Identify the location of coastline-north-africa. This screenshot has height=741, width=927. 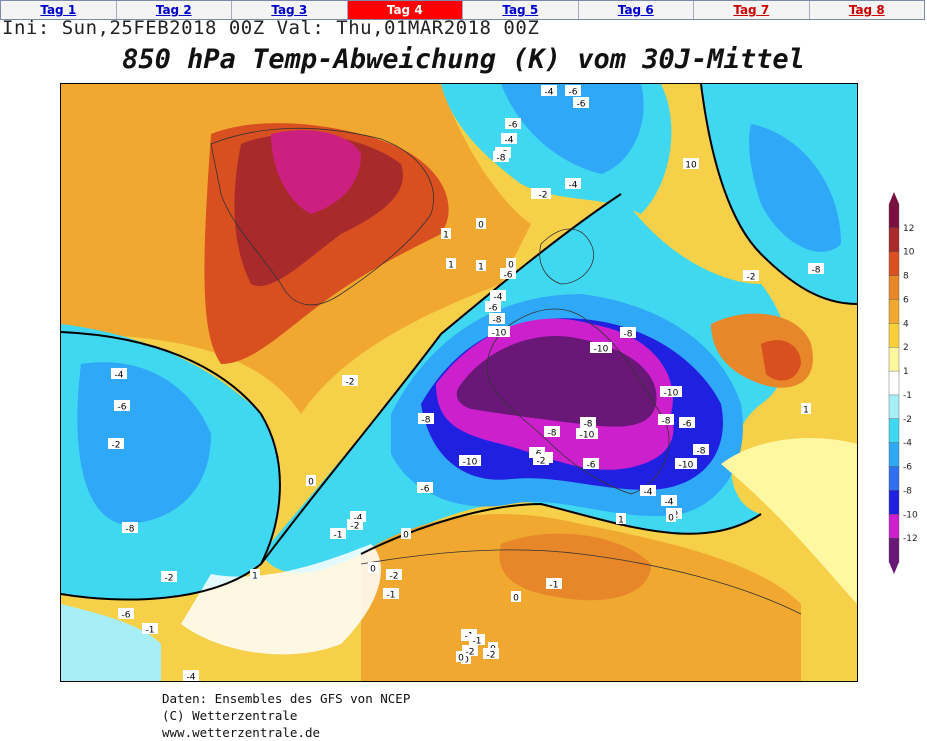
(581, 582).